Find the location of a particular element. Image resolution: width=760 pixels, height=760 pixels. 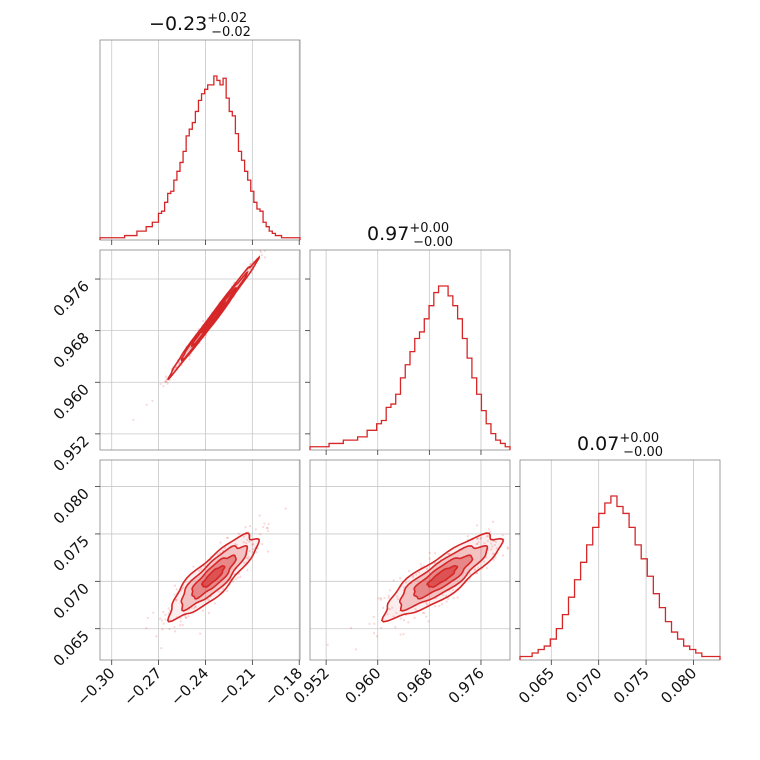

ytick-label-1-3: 0.976 is located at coordinates (71, 298).